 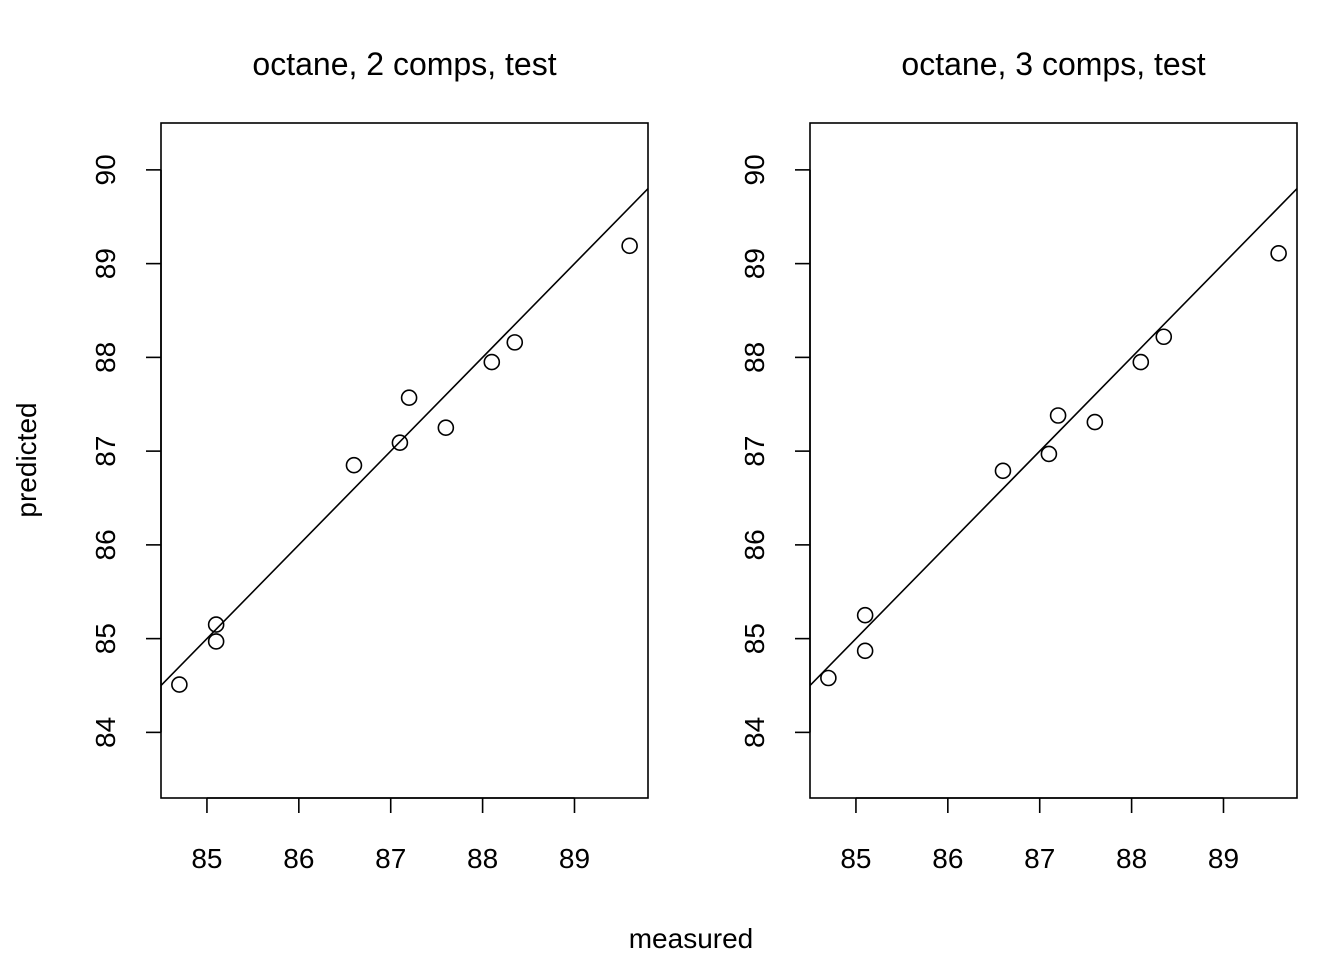 I want to click on y-axis-title: predicted, so click(x=26, y=459).